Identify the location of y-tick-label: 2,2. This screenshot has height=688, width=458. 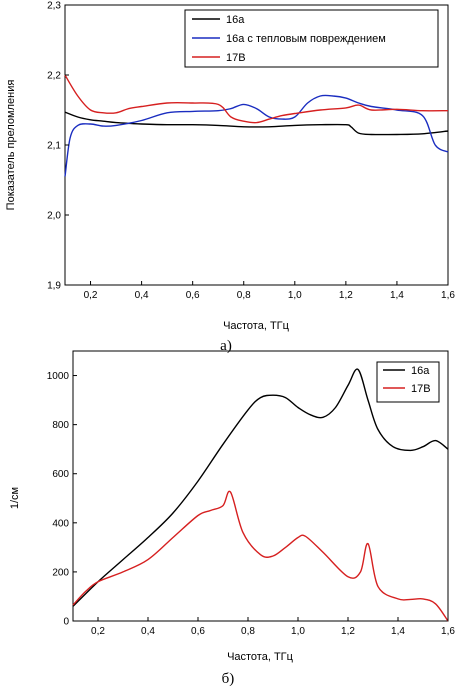
(54, 76).